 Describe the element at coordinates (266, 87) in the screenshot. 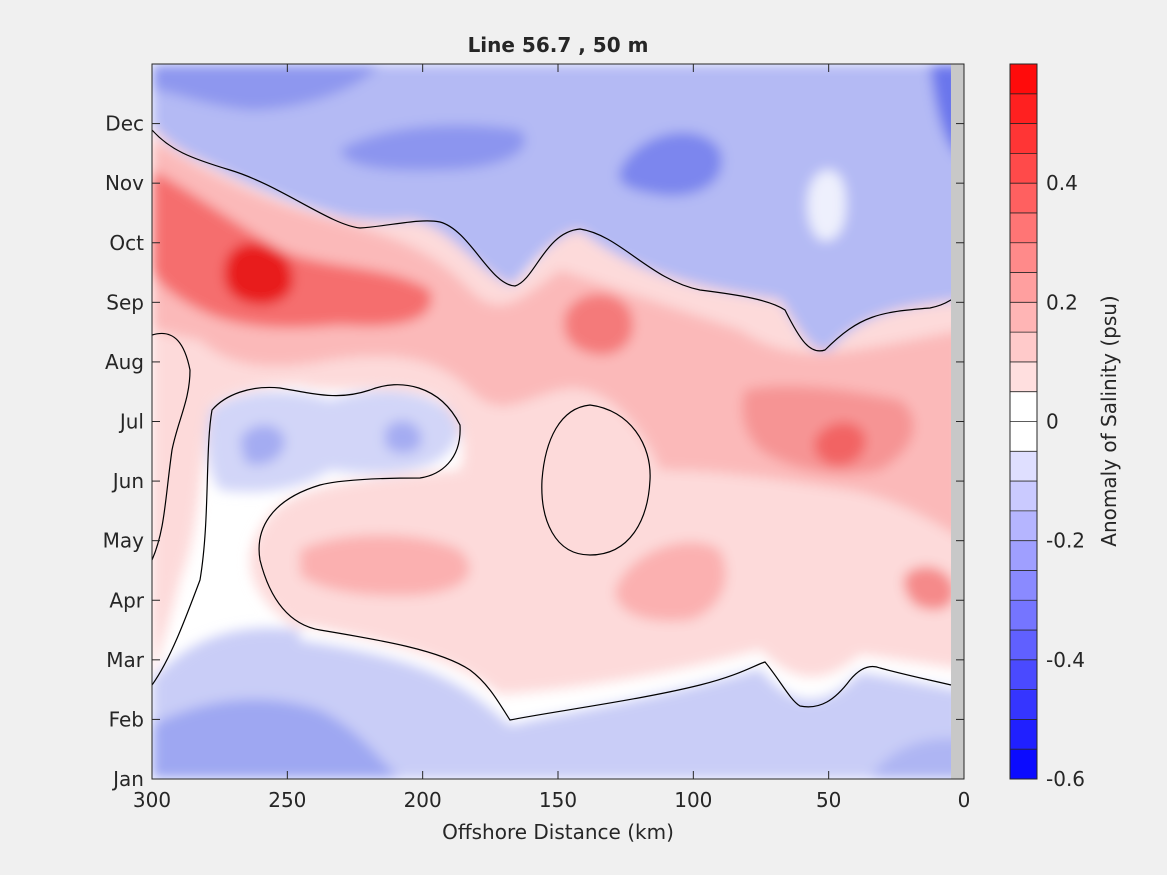

I see `negative-region-top-core` at that location.